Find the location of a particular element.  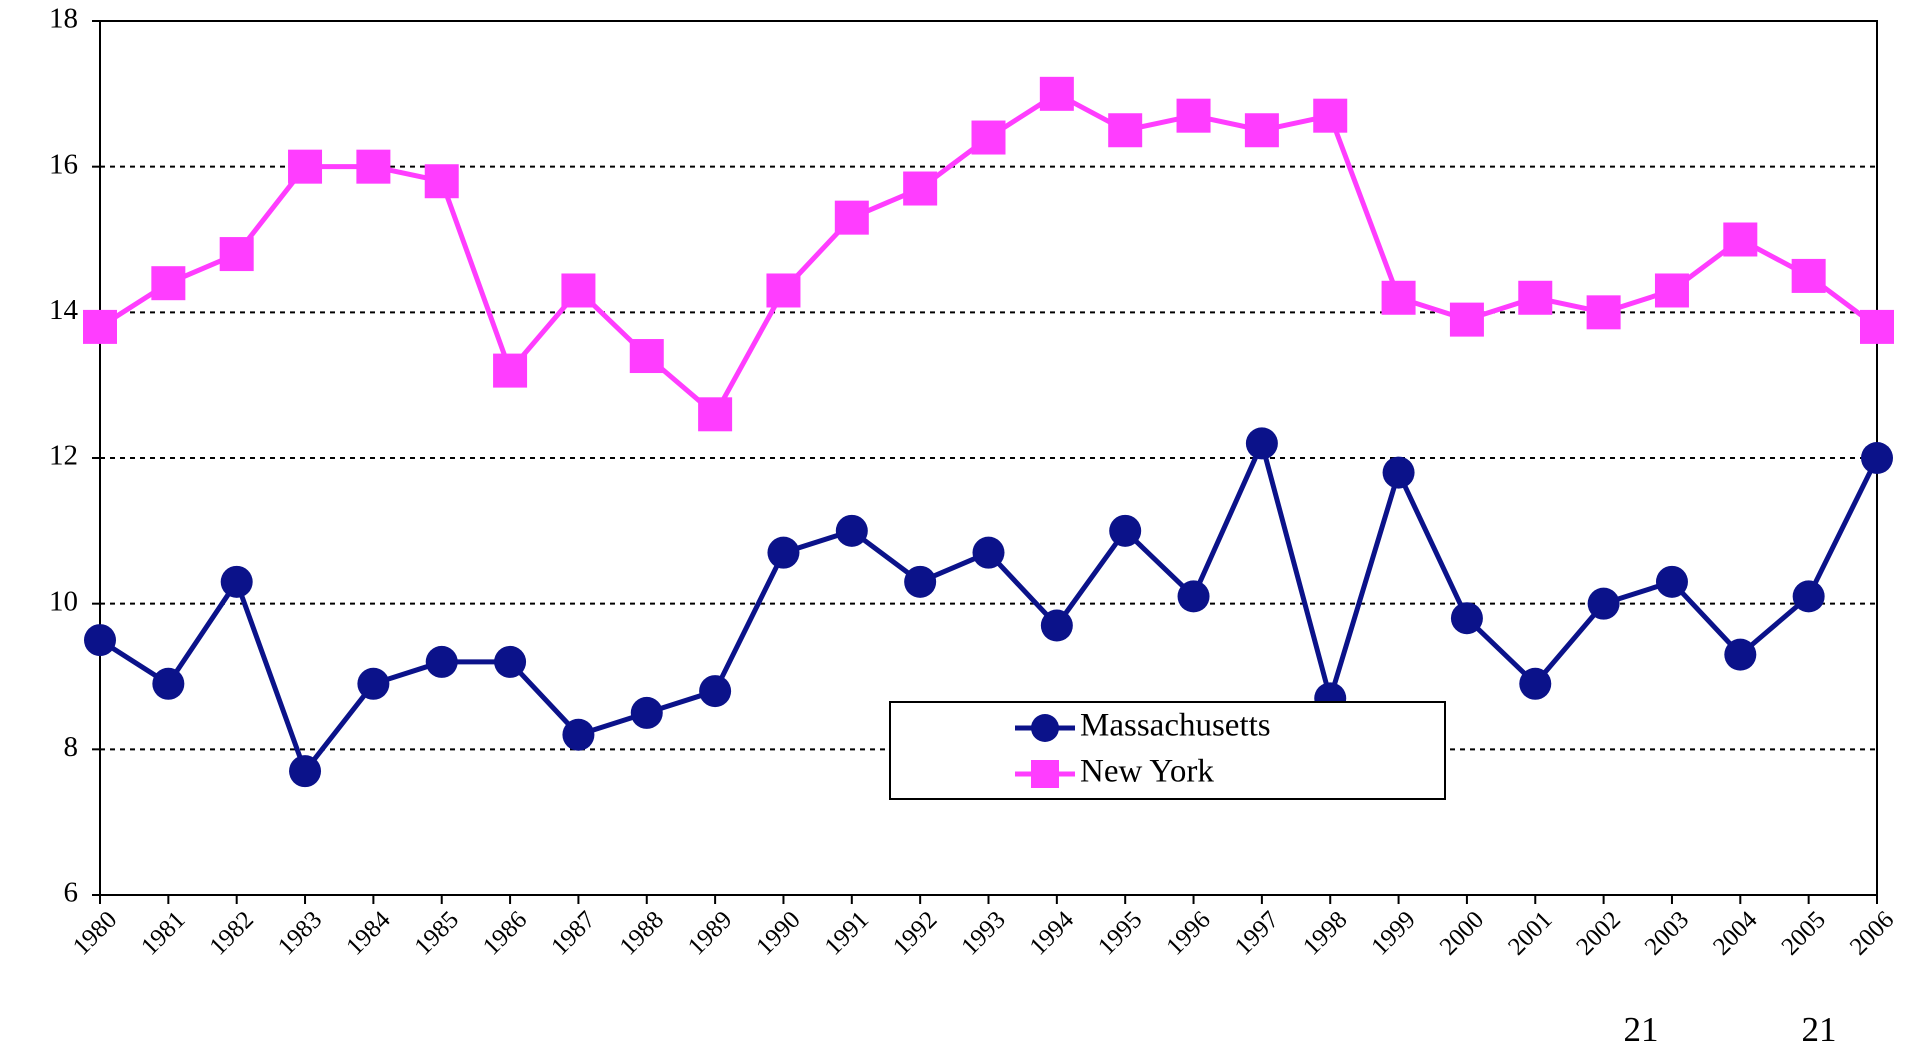

x-tick-label: 1988 is located at coordinates (642, 933).